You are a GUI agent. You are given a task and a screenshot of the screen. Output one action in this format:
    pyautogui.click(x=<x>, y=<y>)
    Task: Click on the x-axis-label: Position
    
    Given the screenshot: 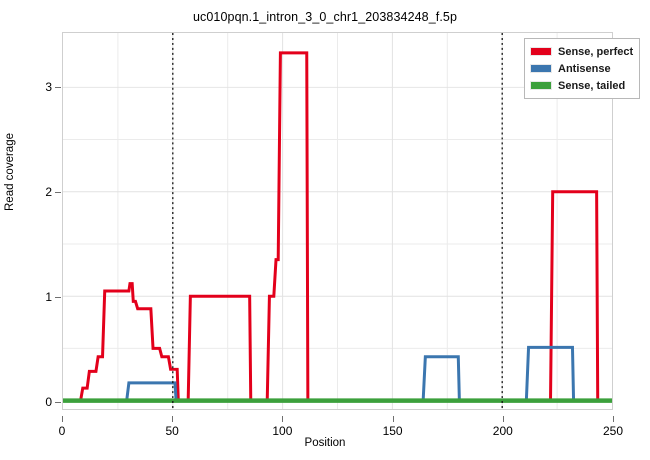 What is the action you would take?
    pyautogui.click(x=325, y=443)
    